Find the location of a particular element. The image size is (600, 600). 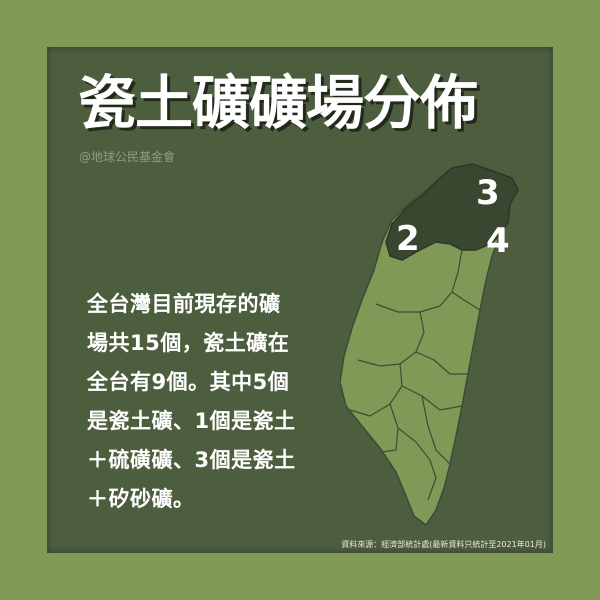

page-title: 瓷土礦礦場分佈 is located at coordinates (278, 103).